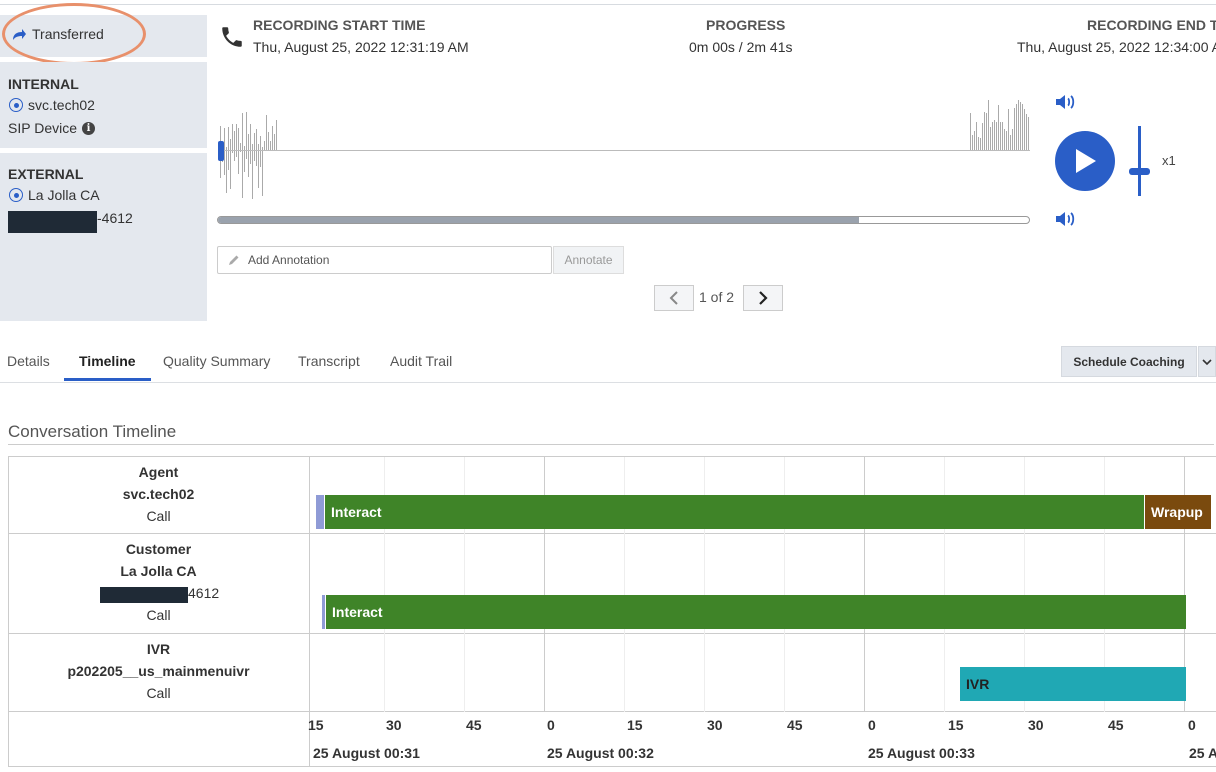 Image resolution: width=1216 pixels, height=772 pixels. I want to click on timeline-date-label: 25 August 00:33, so click(921, 753).